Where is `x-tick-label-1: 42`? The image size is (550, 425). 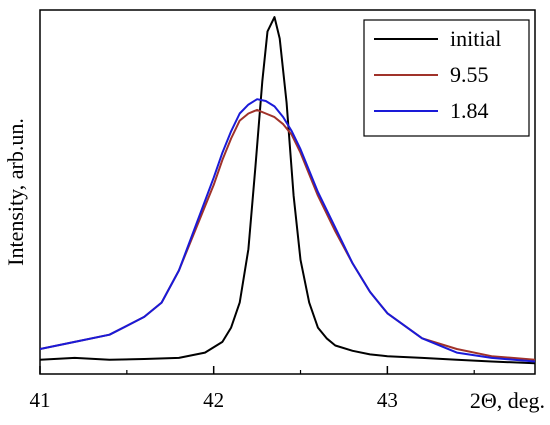
x-tick-label-1: 42 is located at coordinates (213, 400).